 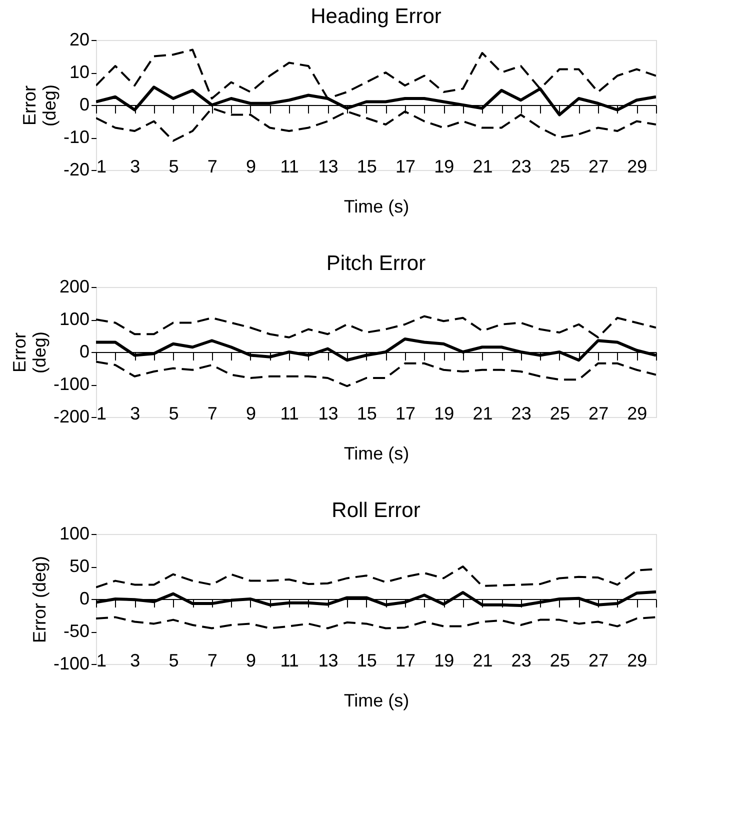 What do you see at coordinates (79, 566) in the screenshot?
I see `y-tick-label: 50` at bounding box center [79, 566].